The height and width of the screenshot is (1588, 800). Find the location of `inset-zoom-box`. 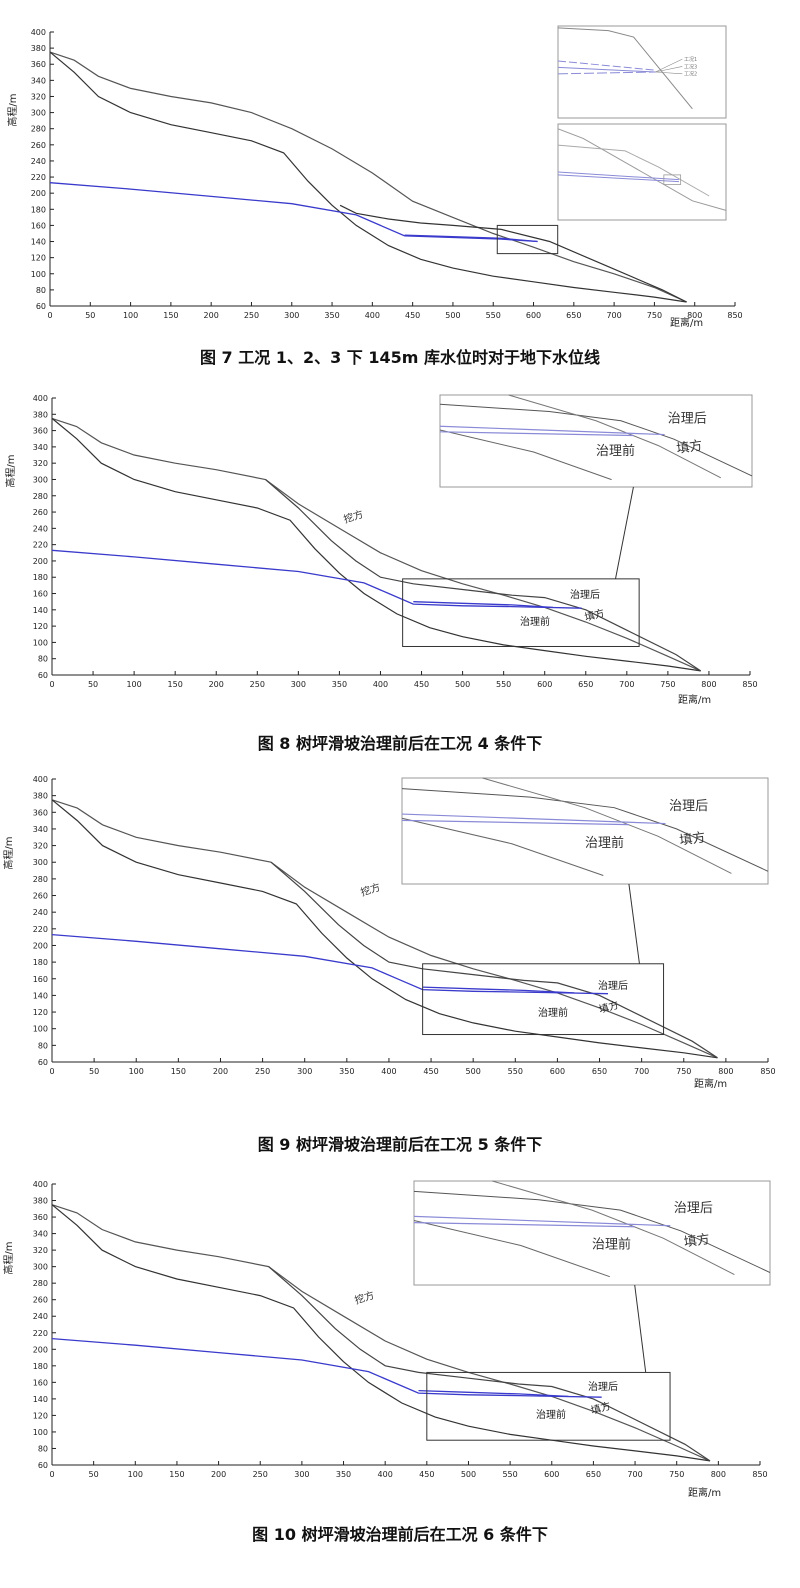

inset-zoom-box is located at coordinates (672, 179).